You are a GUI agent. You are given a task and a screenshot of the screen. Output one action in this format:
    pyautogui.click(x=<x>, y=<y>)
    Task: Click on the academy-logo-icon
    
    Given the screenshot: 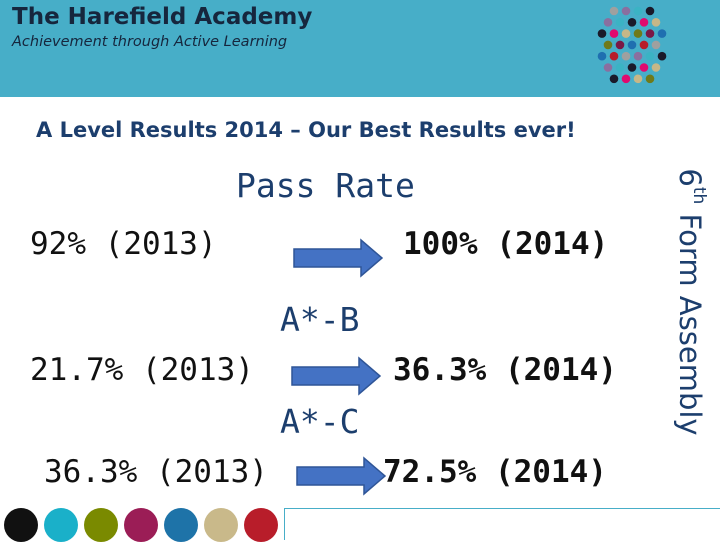 What is the action you would take?
    pyautogui.click(x=632, y=45)
    